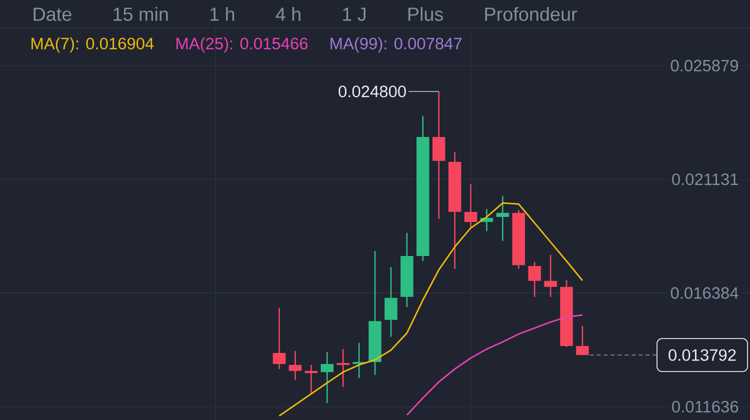 This screenshot has height=420, width=750. I want to click on text: MA(7): 0.016904, so click(93, 45).